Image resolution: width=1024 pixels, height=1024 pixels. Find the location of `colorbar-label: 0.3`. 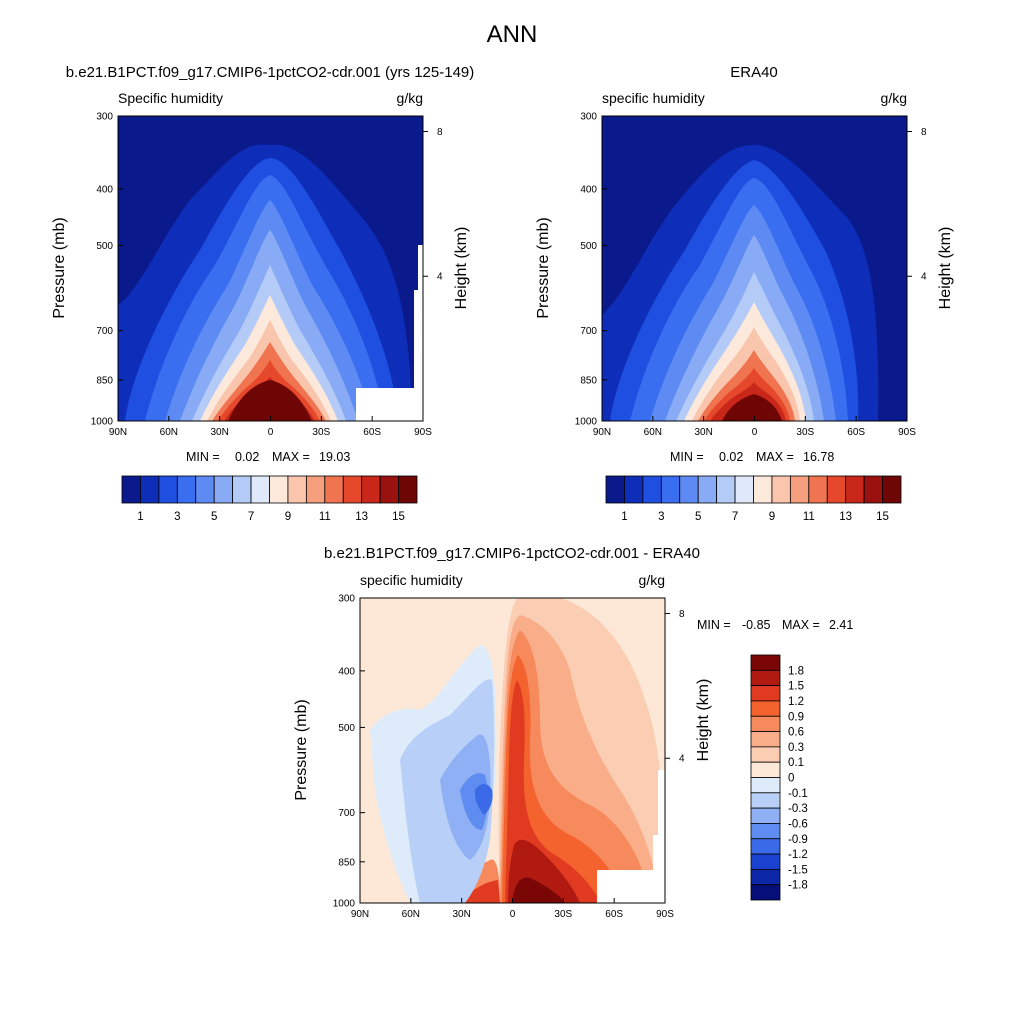

colorbar-label: 0.3 is located at coordinates (796, 748).